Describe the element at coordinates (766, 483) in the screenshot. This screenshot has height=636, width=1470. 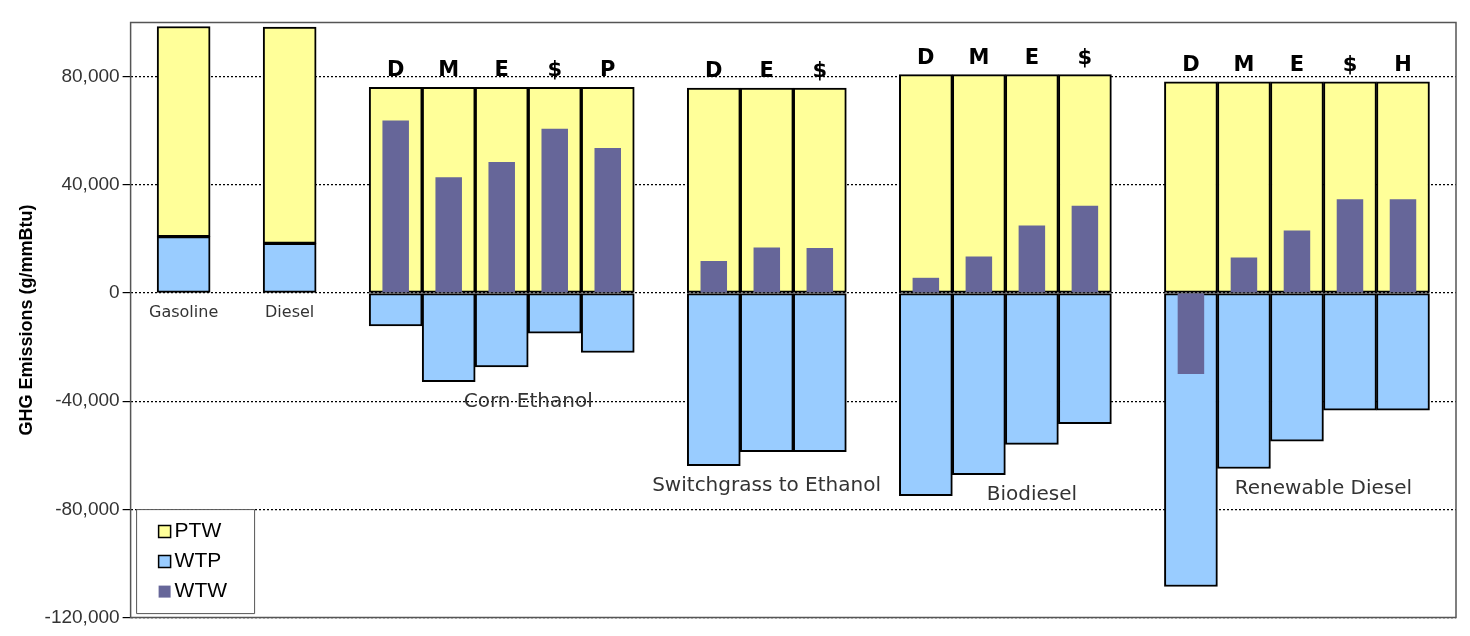
I see `annotation: Switchgrass to Ethanol` at that location.